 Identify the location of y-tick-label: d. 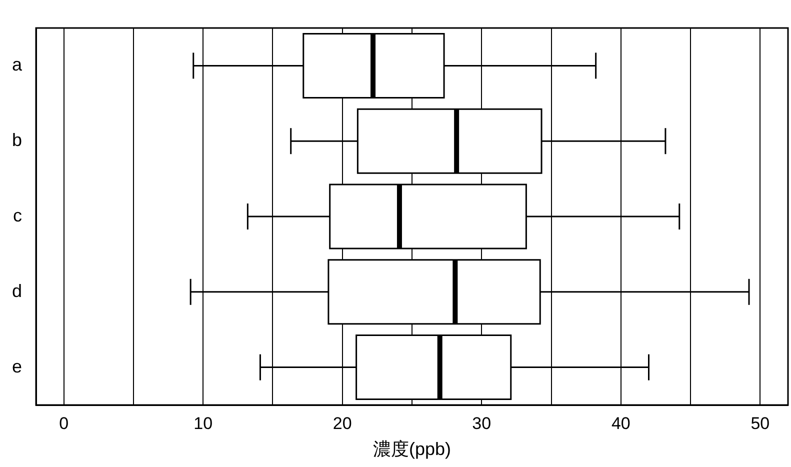
(17, 290).